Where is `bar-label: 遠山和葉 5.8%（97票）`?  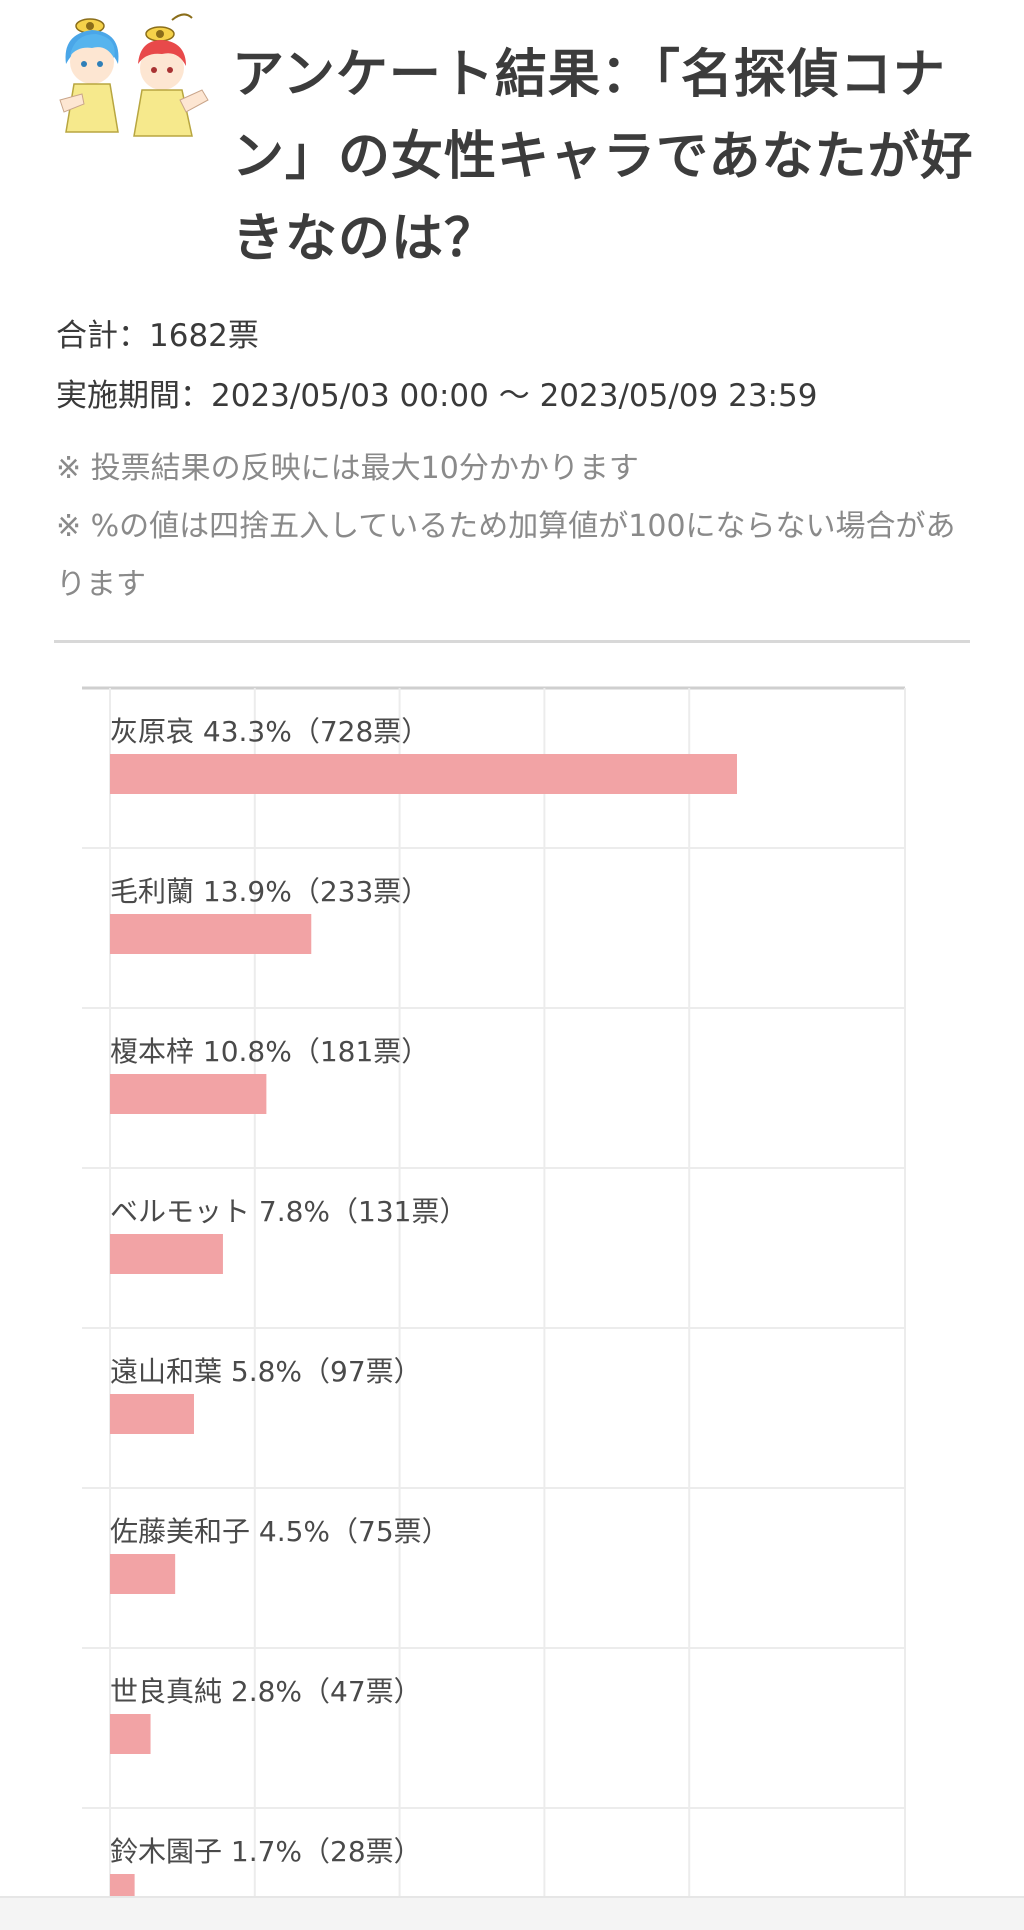 bar-label: 遠山和葉 5.8%（97票） is located at coordinates (266, 1371).